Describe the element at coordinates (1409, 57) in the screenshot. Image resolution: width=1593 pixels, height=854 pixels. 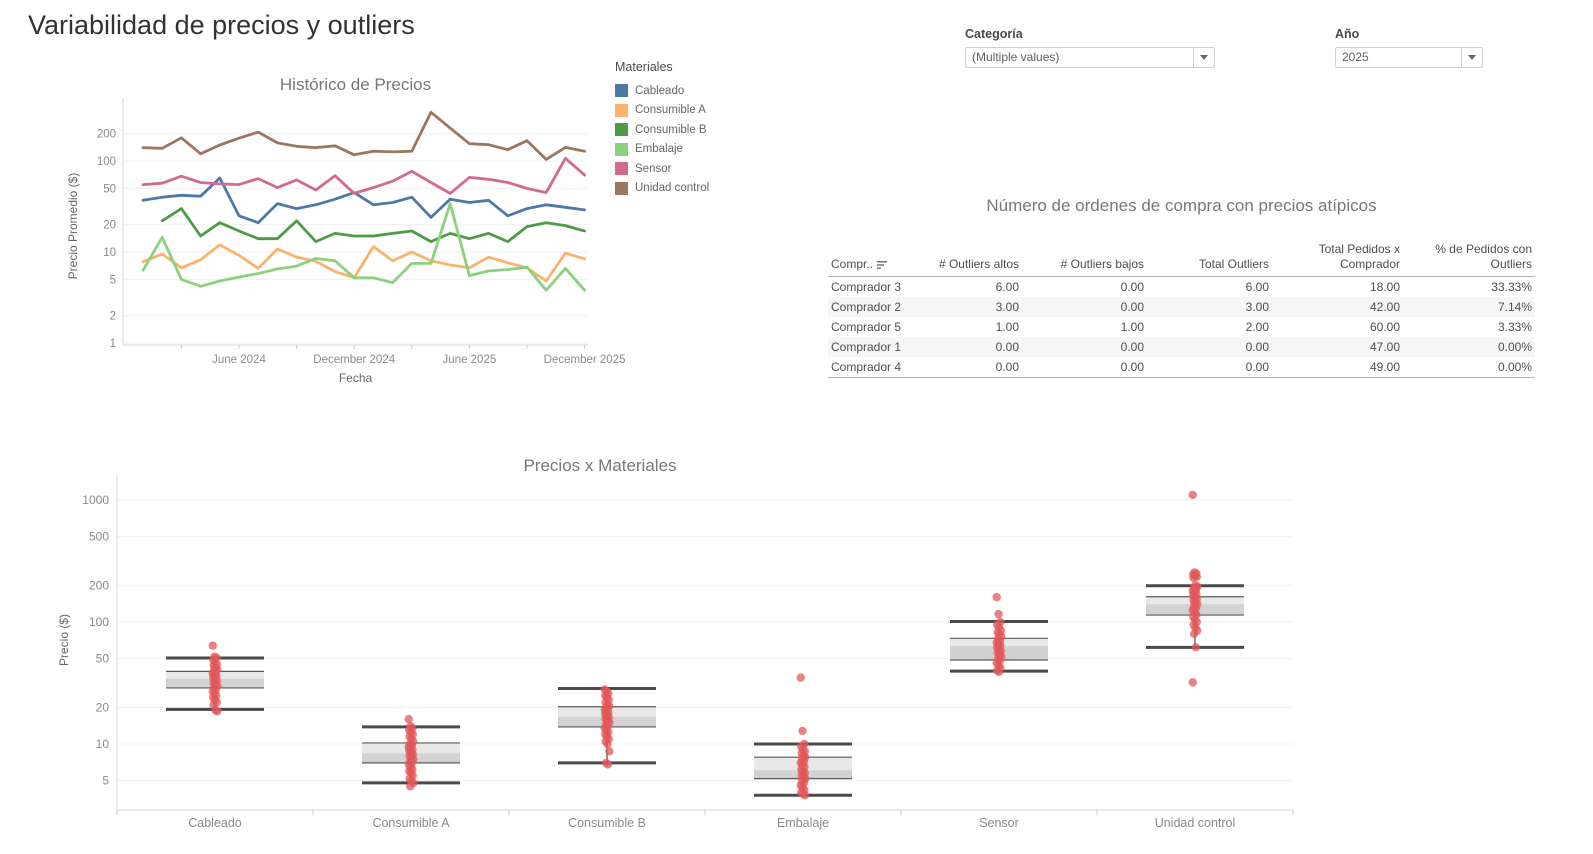
I see `anio-dropdown: 2025` at that location.